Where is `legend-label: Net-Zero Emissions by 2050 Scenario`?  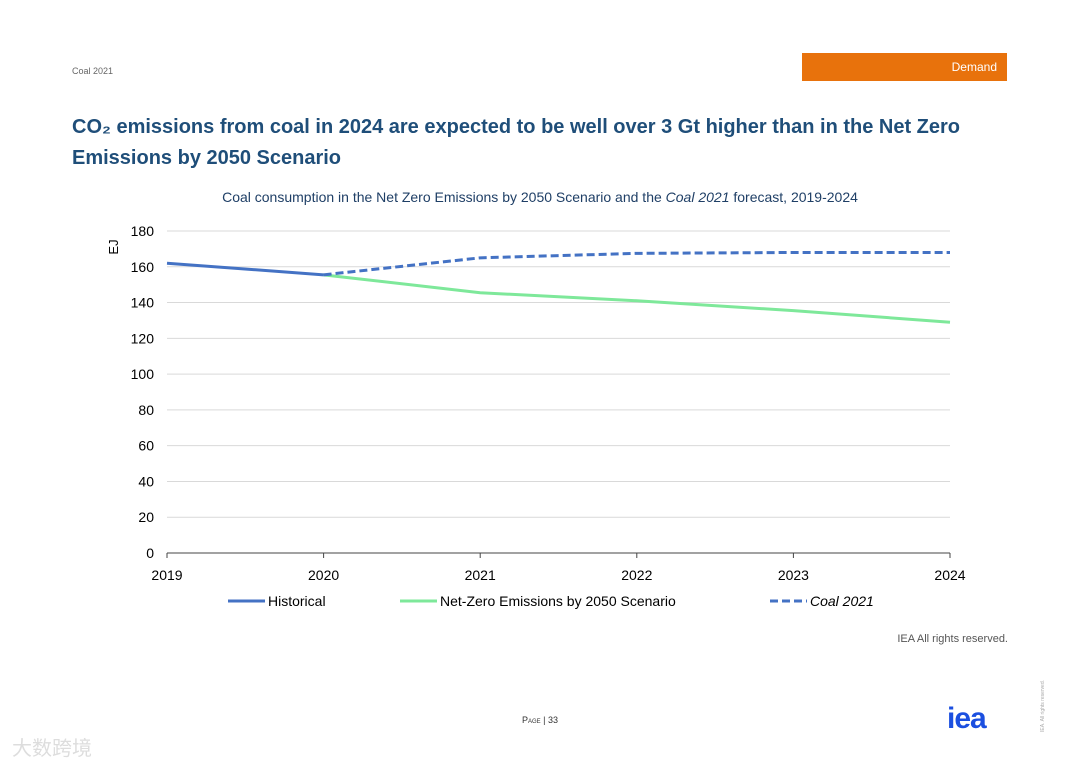 legend-label: Net-Zero Emissions by 2050 Scenario is located at coordinates (558, 601).